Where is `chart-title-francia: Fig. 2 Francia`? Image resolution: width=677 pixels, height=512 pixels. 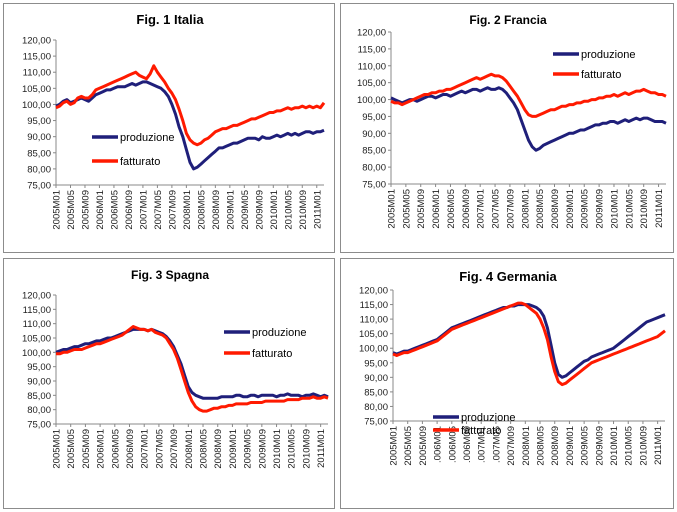 chart-title-francia: Fig. 2 Francia is located at coordinates (508, 20).